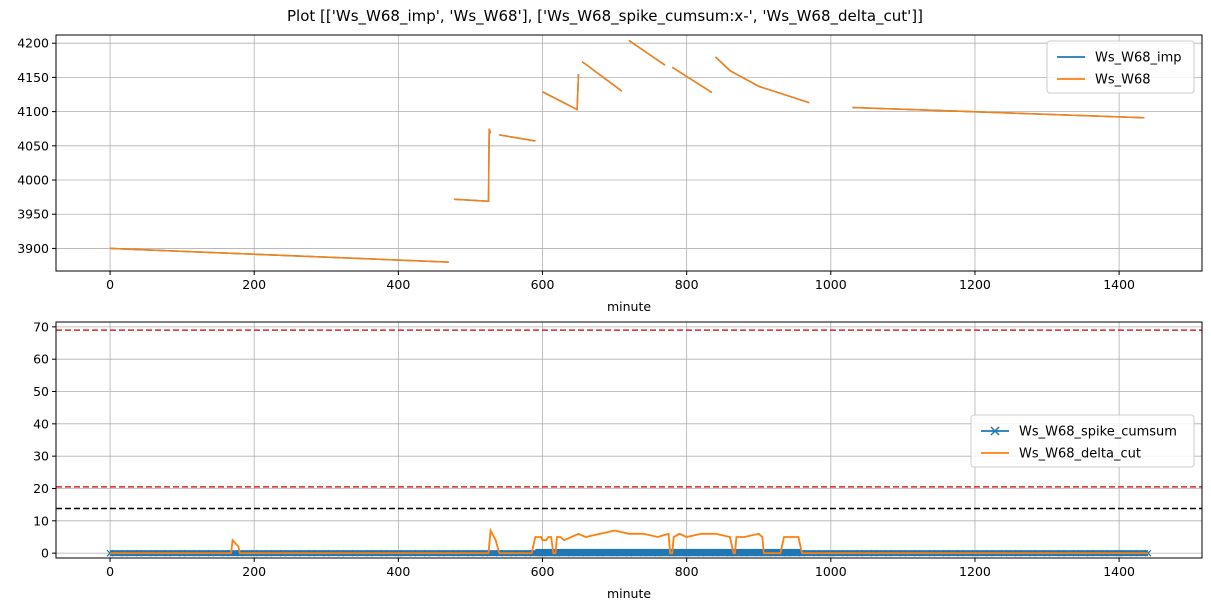  What do you see at coordinates (33, 111) in the screenshot?
I see `y-tick-label: 4100` at bounding box center [33, 111].